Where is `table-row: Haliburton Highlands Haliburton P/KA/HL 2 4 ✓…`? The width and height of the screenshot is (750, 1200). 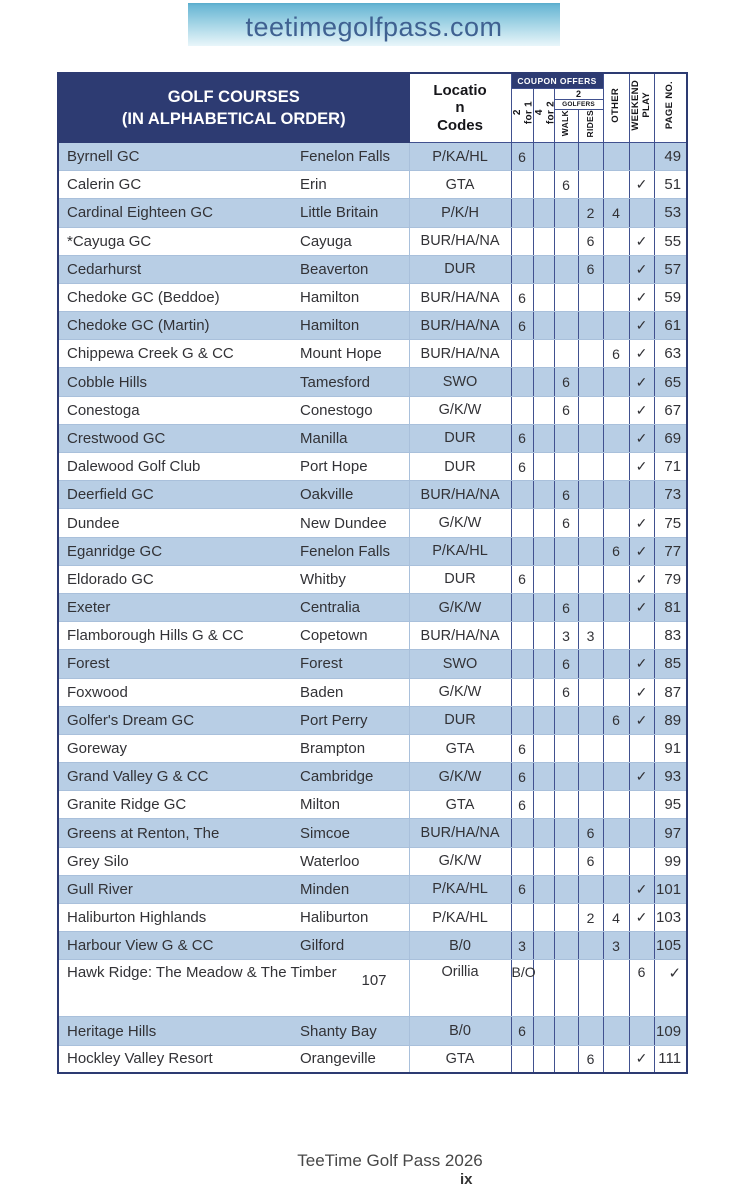
table-row: Haliburton Highlands Haliburton P/KA/HL 2 4 ✓… is located at coordinates (372, 918).